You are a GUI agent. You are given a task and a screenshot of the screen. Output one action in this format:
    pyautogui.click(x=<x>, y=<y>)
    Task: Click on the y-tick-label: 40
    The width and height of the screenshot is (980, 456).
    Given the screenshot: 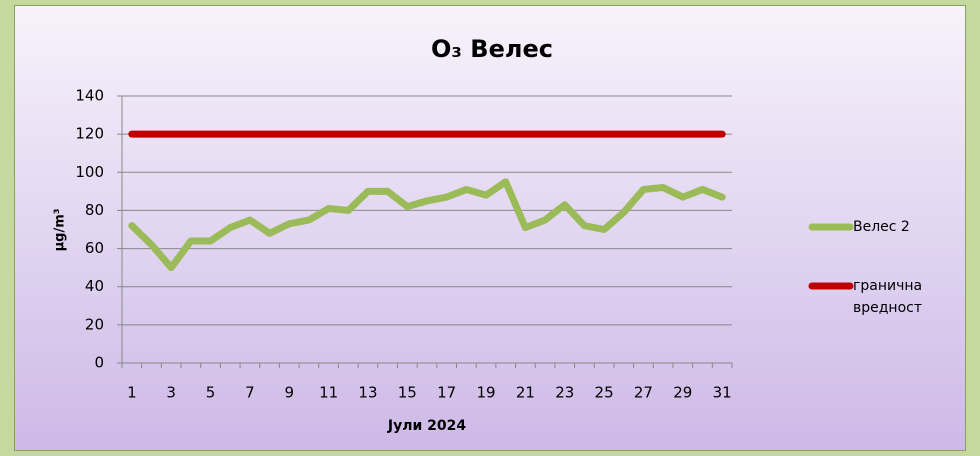 What is the action you would take?
    pyautogui.click(x=94, y=286)
    